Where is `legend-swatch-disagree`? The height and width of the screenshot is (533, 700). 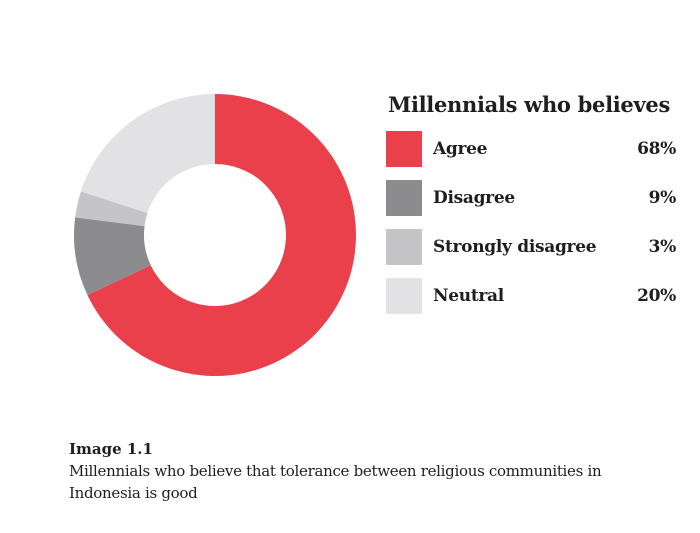
legend-swatch-disagree is located at coordinates (404, 198).